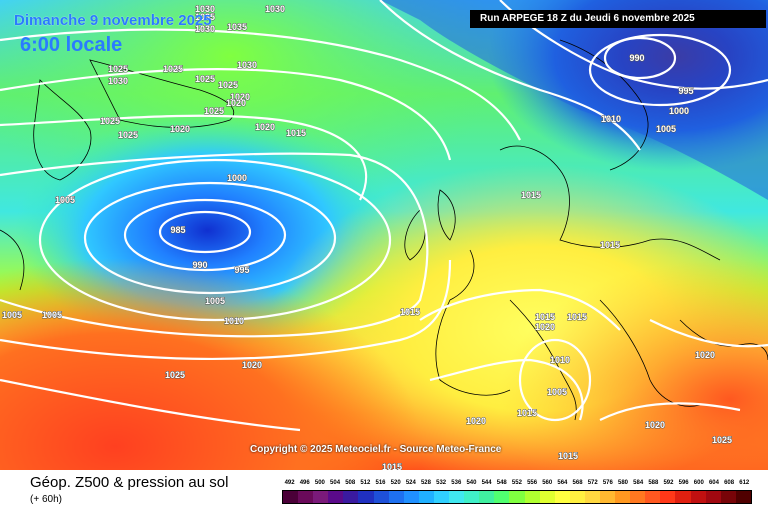 This screenshot has width=768, height=512. I want to click on scale-label: 576, so click(607, 483).